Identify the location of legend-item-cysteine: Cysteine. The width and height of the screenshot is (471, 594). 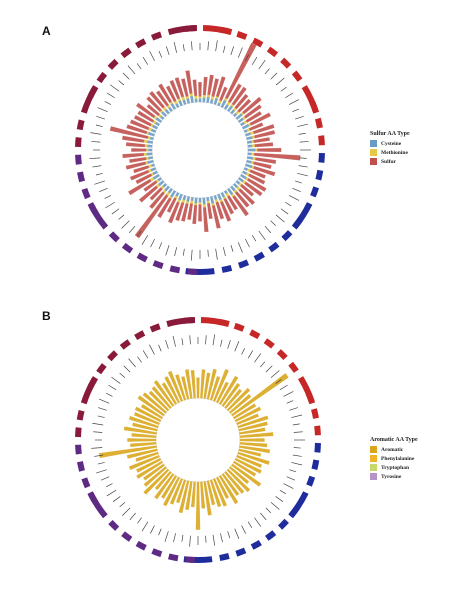
(390, 143).